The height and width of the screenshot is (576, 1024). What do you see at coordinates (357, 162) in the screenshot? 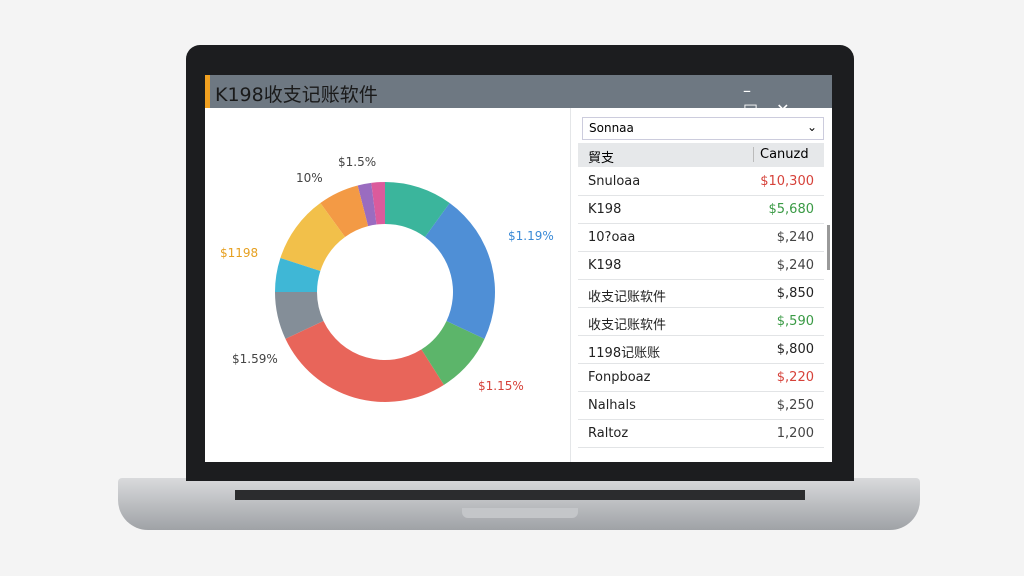
I see `donut-label: $1.5%` at bounding box center [357, 162].